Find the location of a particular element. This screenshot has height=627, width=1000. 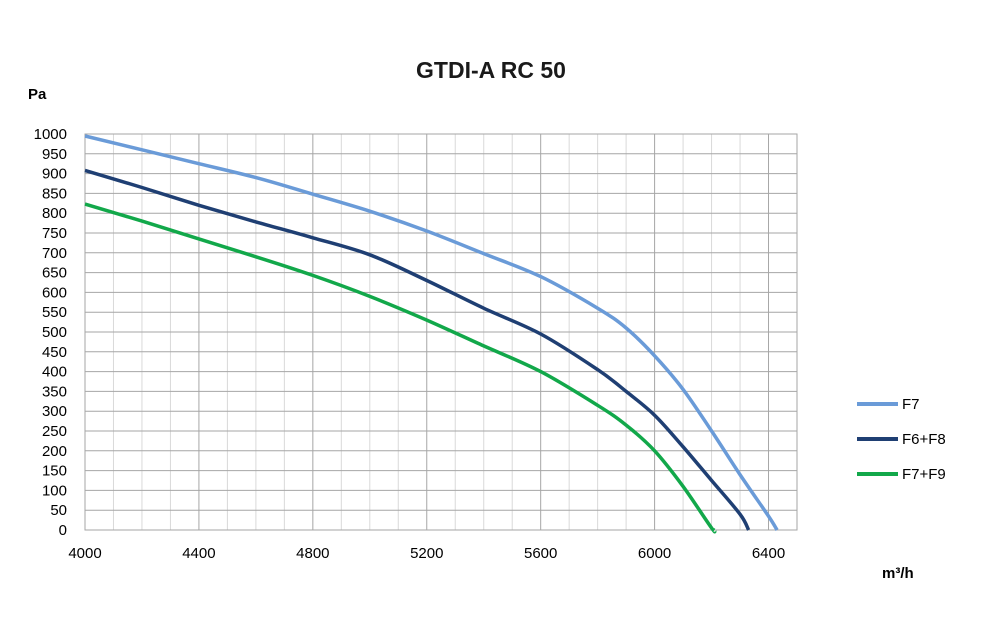

y-tick-label: 650 is located at coordinates (54, 273).